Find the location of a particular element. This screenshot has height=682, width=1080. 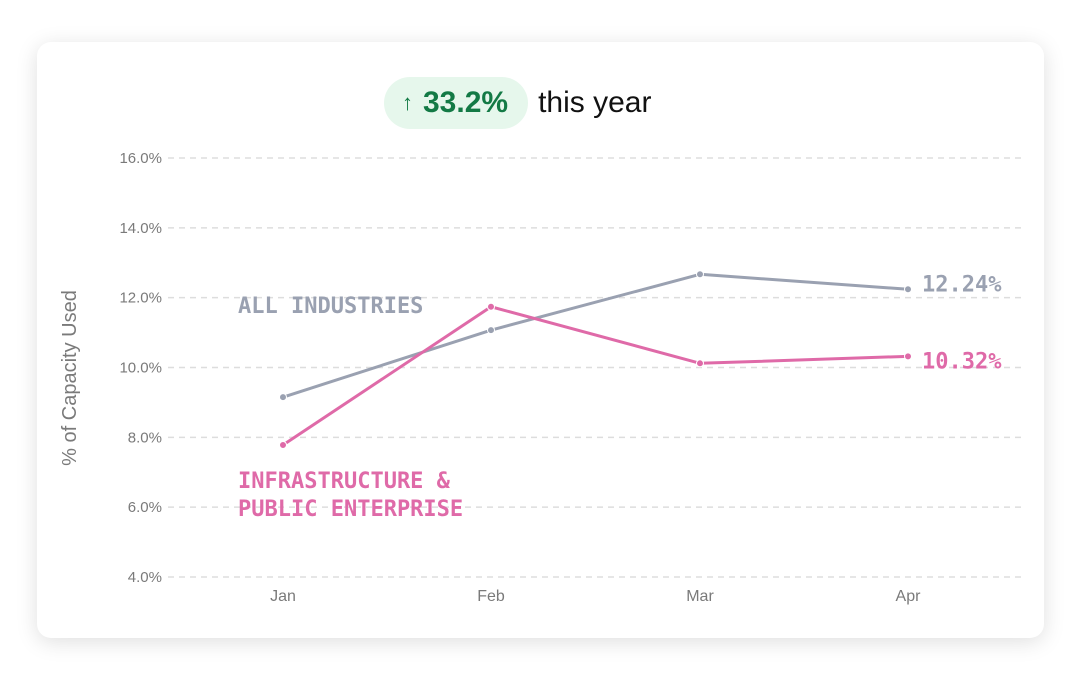

end-value-label: 10.32% is located at coordinates (962, 361).